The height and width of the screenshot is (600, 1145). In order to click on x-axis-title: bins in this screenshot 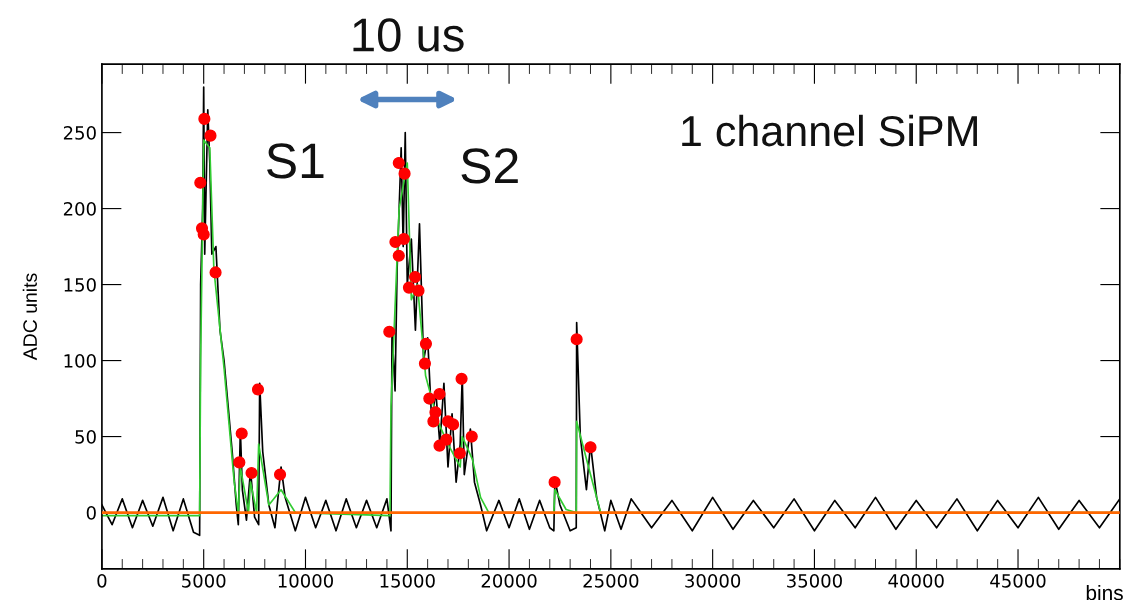, I will do `click(1104, 592)`.